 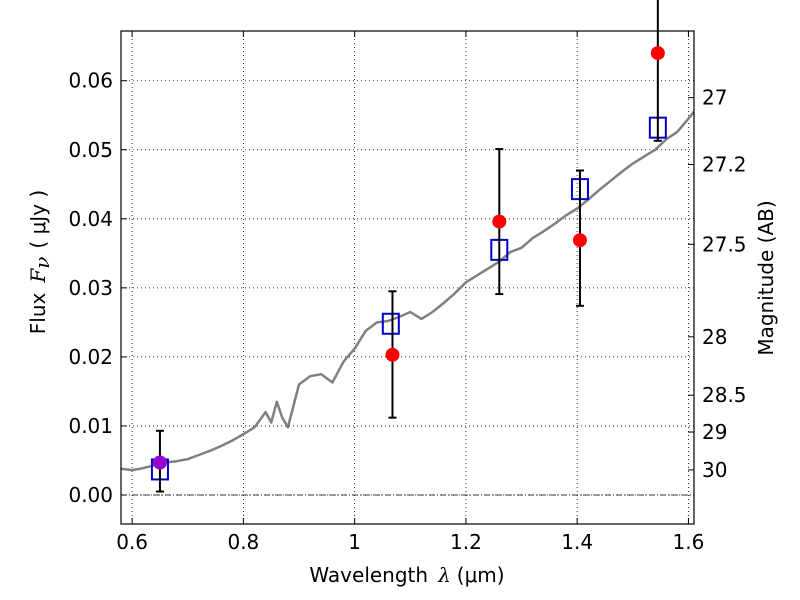 I want to click on y-tick-label: 0.04, so click(x=90, y=219).